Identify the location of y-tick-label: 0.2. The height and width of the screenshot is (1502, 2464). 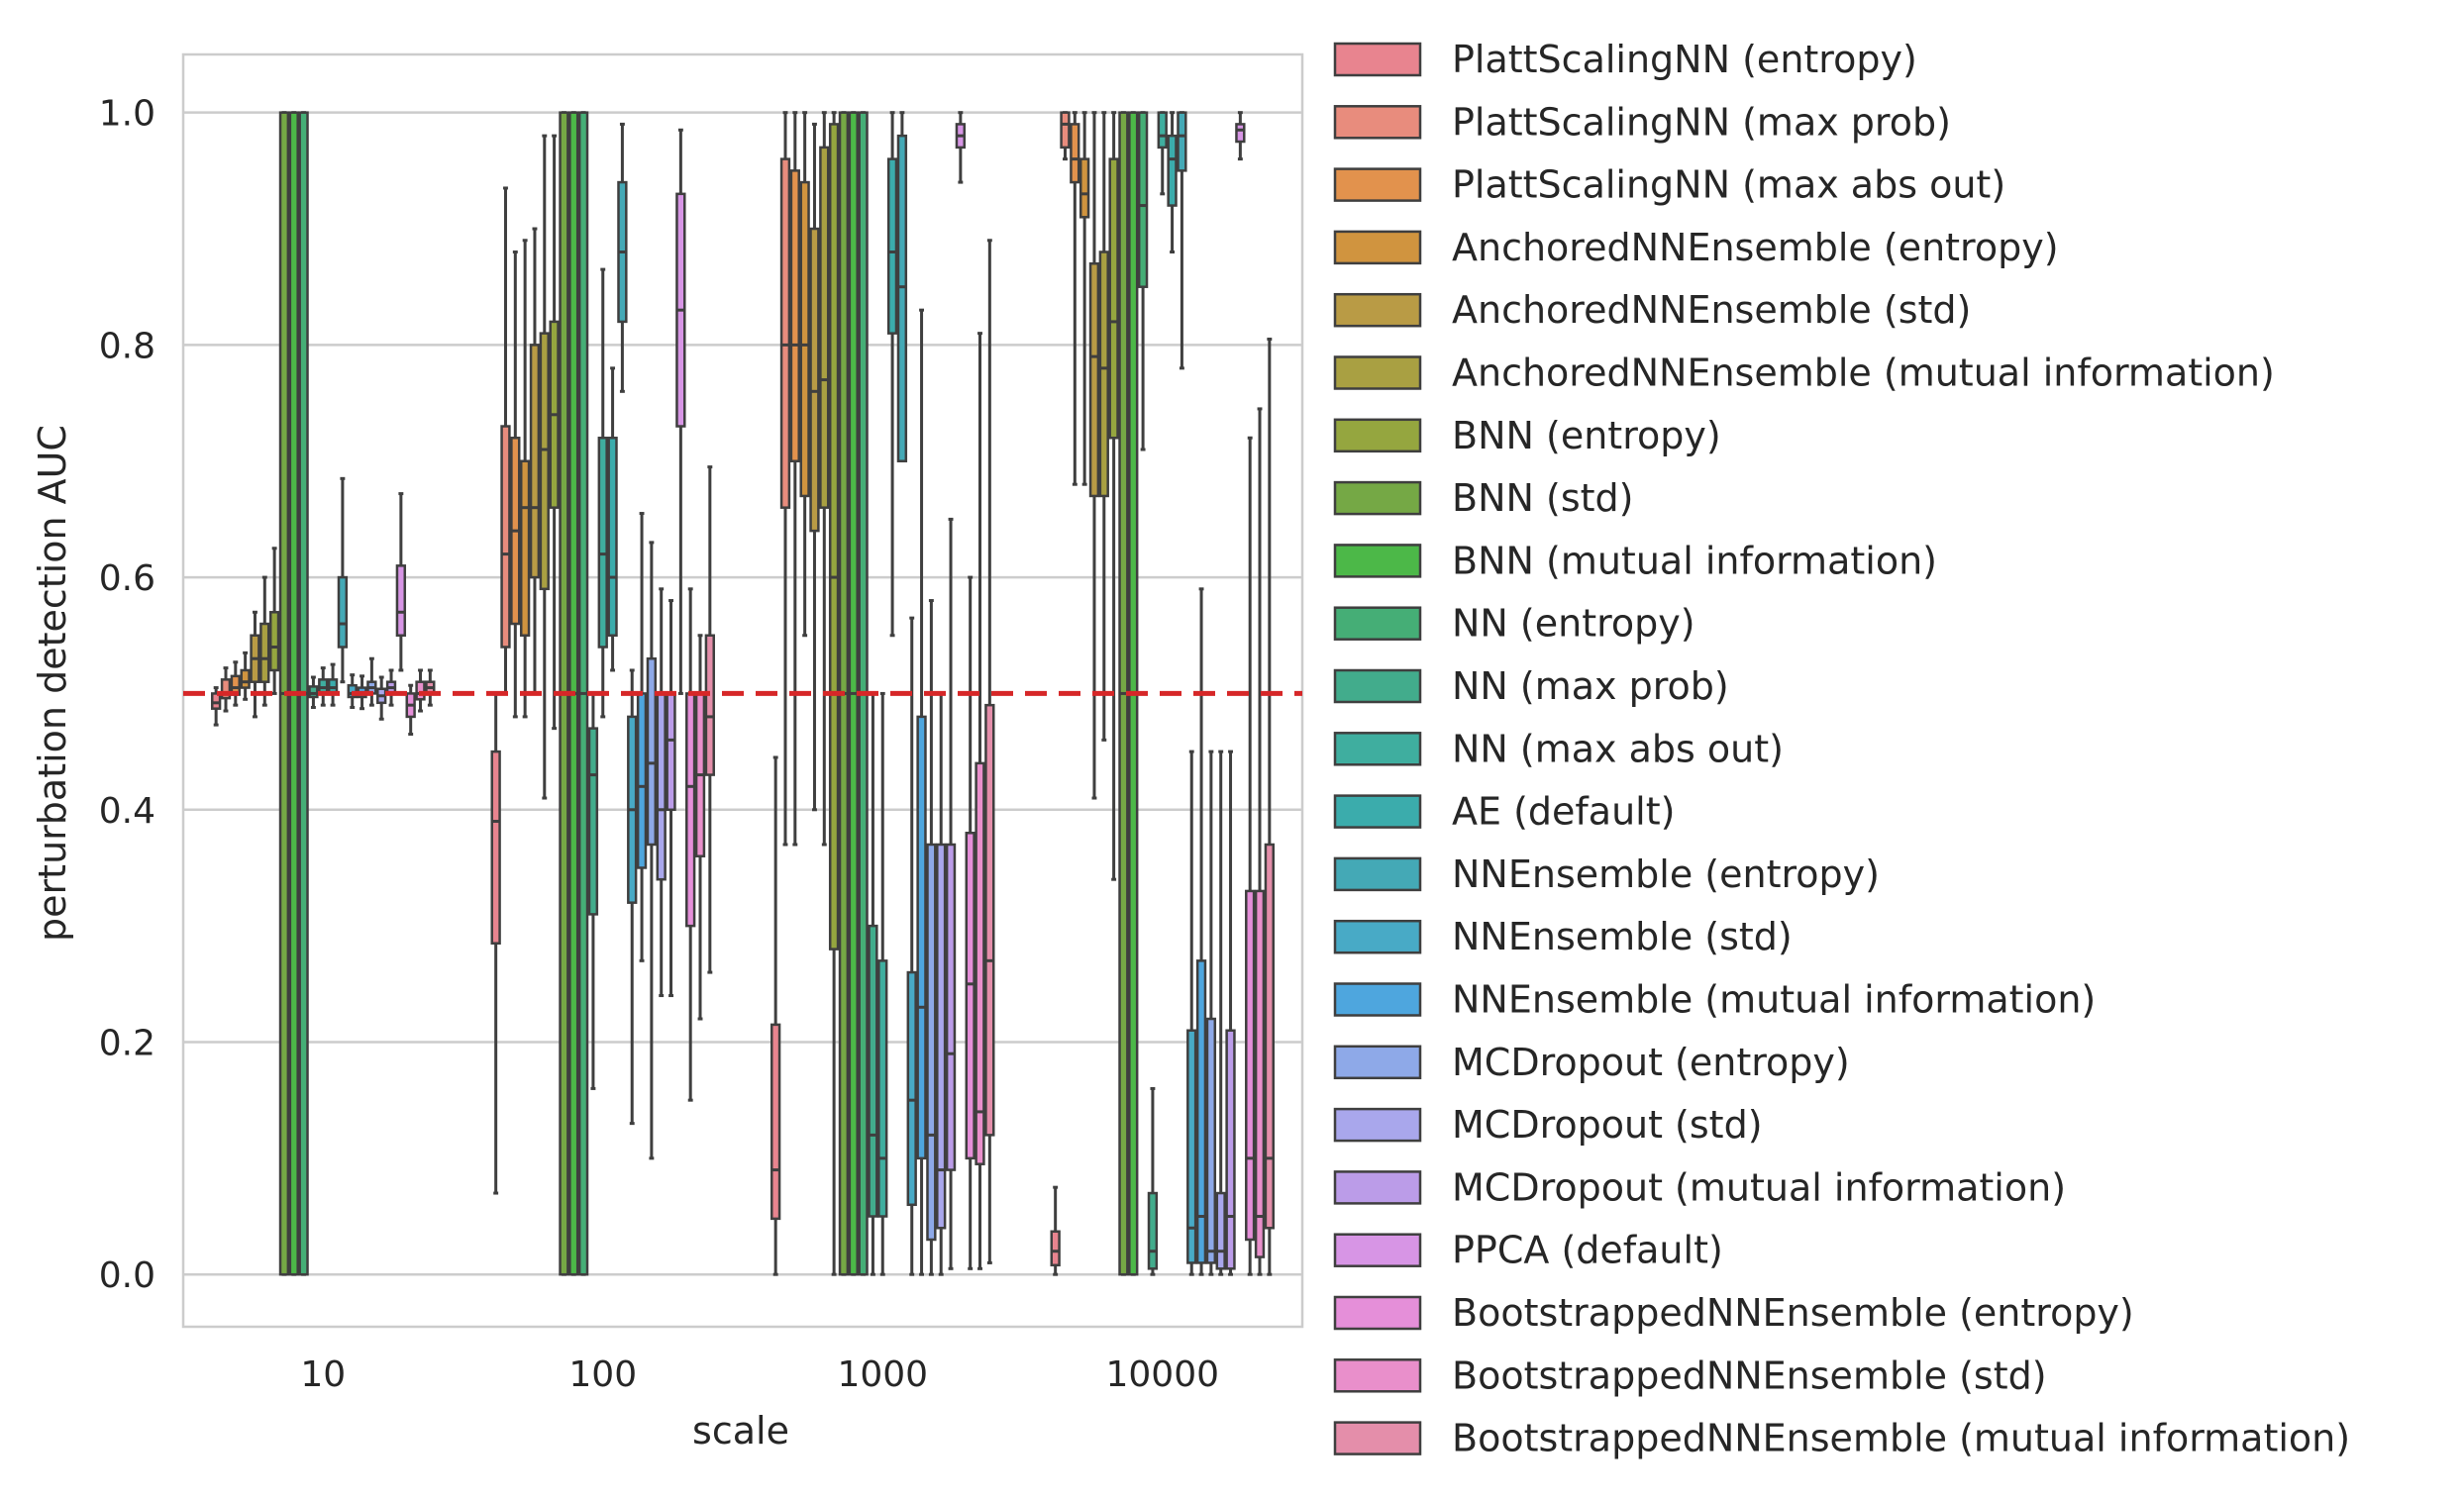
(127, 1043).